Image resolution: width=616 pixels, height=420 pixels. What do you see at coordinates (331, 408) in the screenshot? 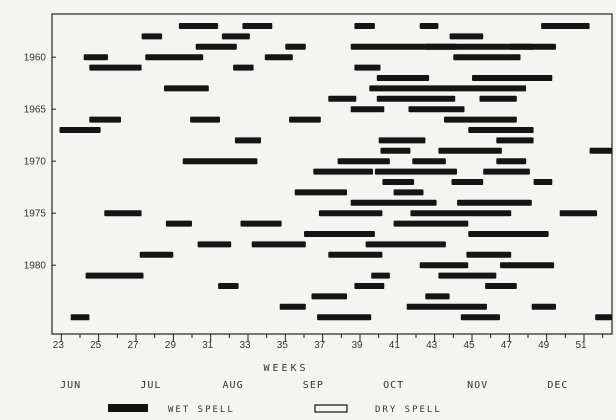
I see `legend-dry-swatch` at bounding box center [331, 408].